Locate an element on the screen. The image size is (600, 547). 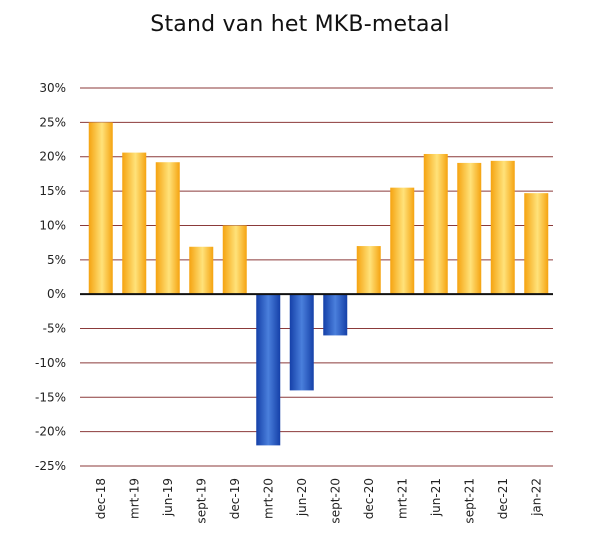
y-tick-label: 30% is located at coordinates (52, 88).